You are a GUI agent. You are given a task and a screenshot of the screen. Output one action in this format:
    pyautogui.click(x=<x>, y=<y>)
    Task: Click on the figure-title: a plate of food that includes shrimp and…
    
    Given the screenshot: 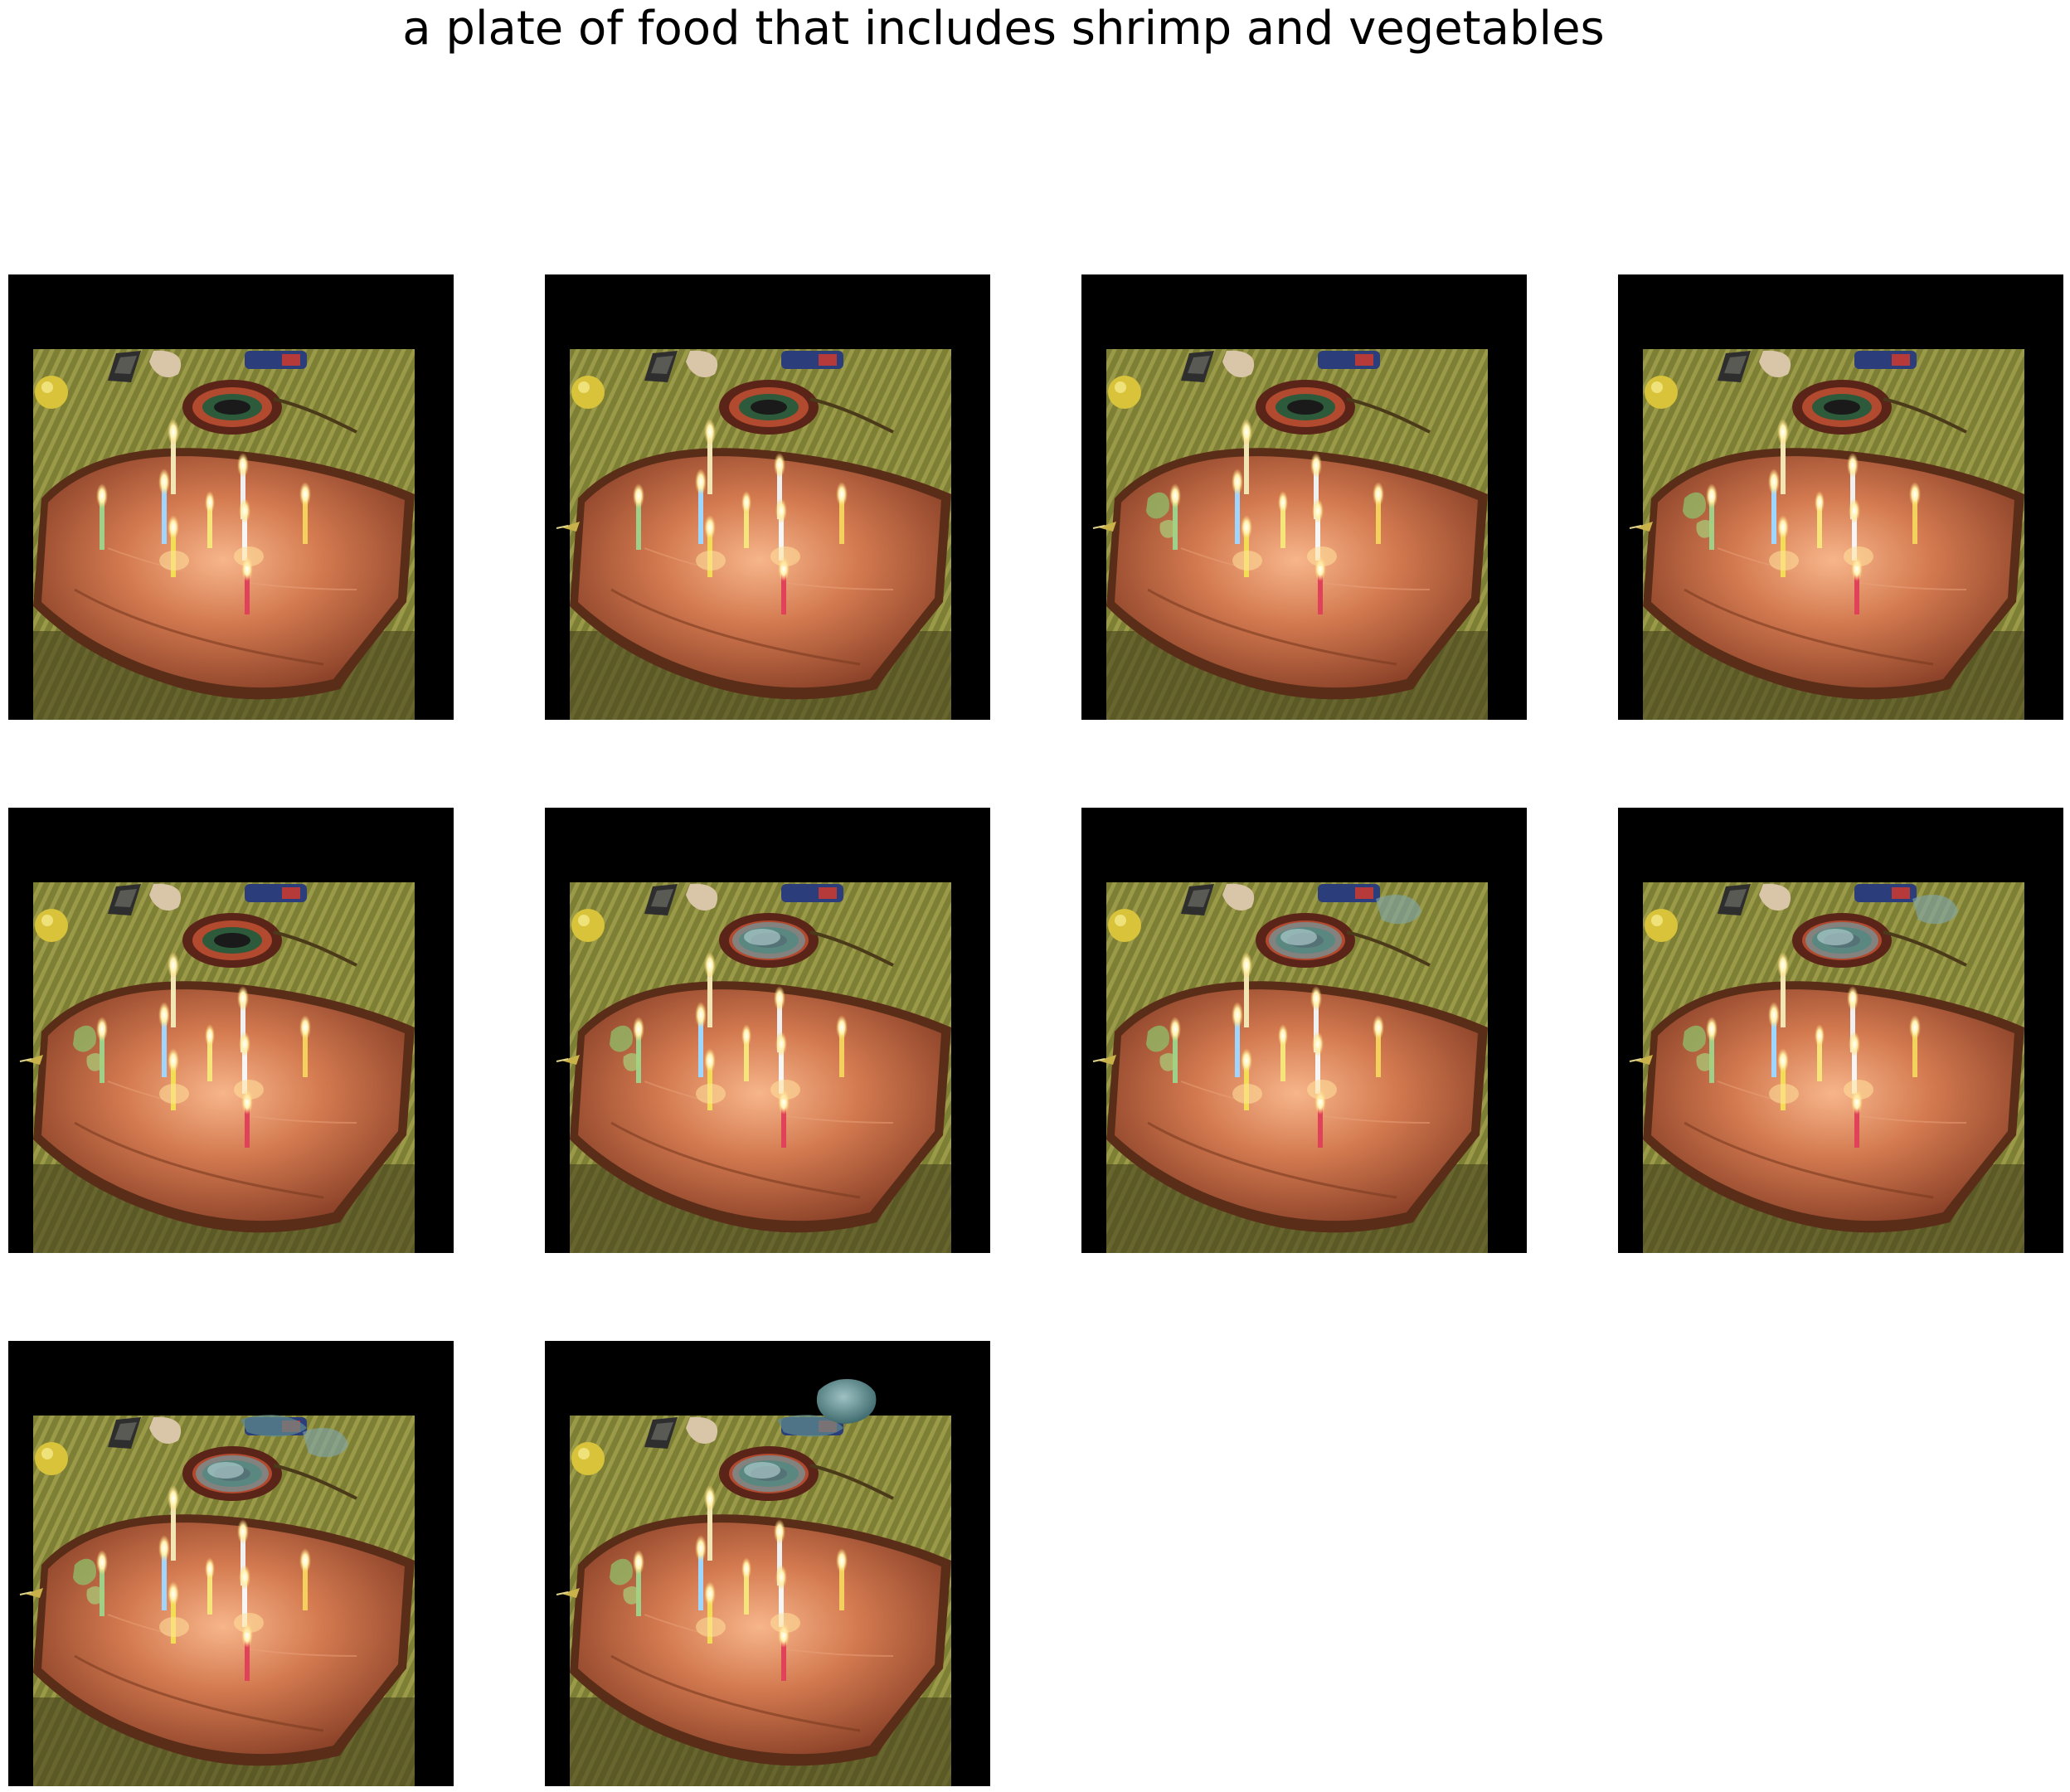 What is the action you would take?
    pyautogui.click(x=1004, y=29)
    